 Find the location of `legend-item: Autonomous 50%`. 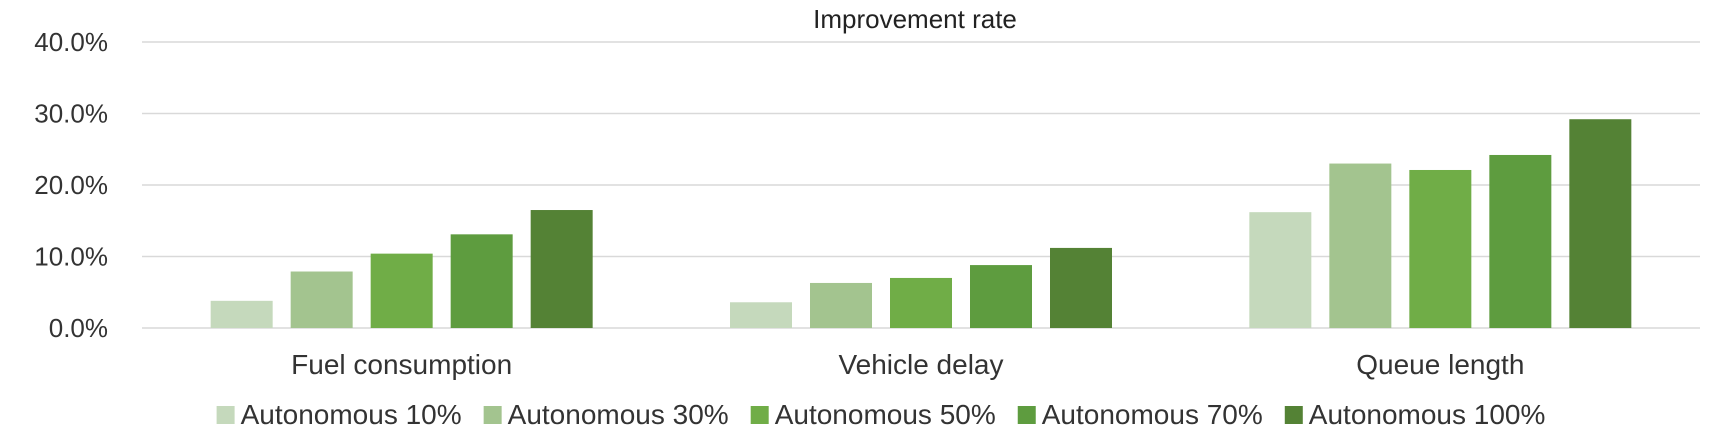

legend-item: Autonomous 50% is located at coordinates (873, 414).